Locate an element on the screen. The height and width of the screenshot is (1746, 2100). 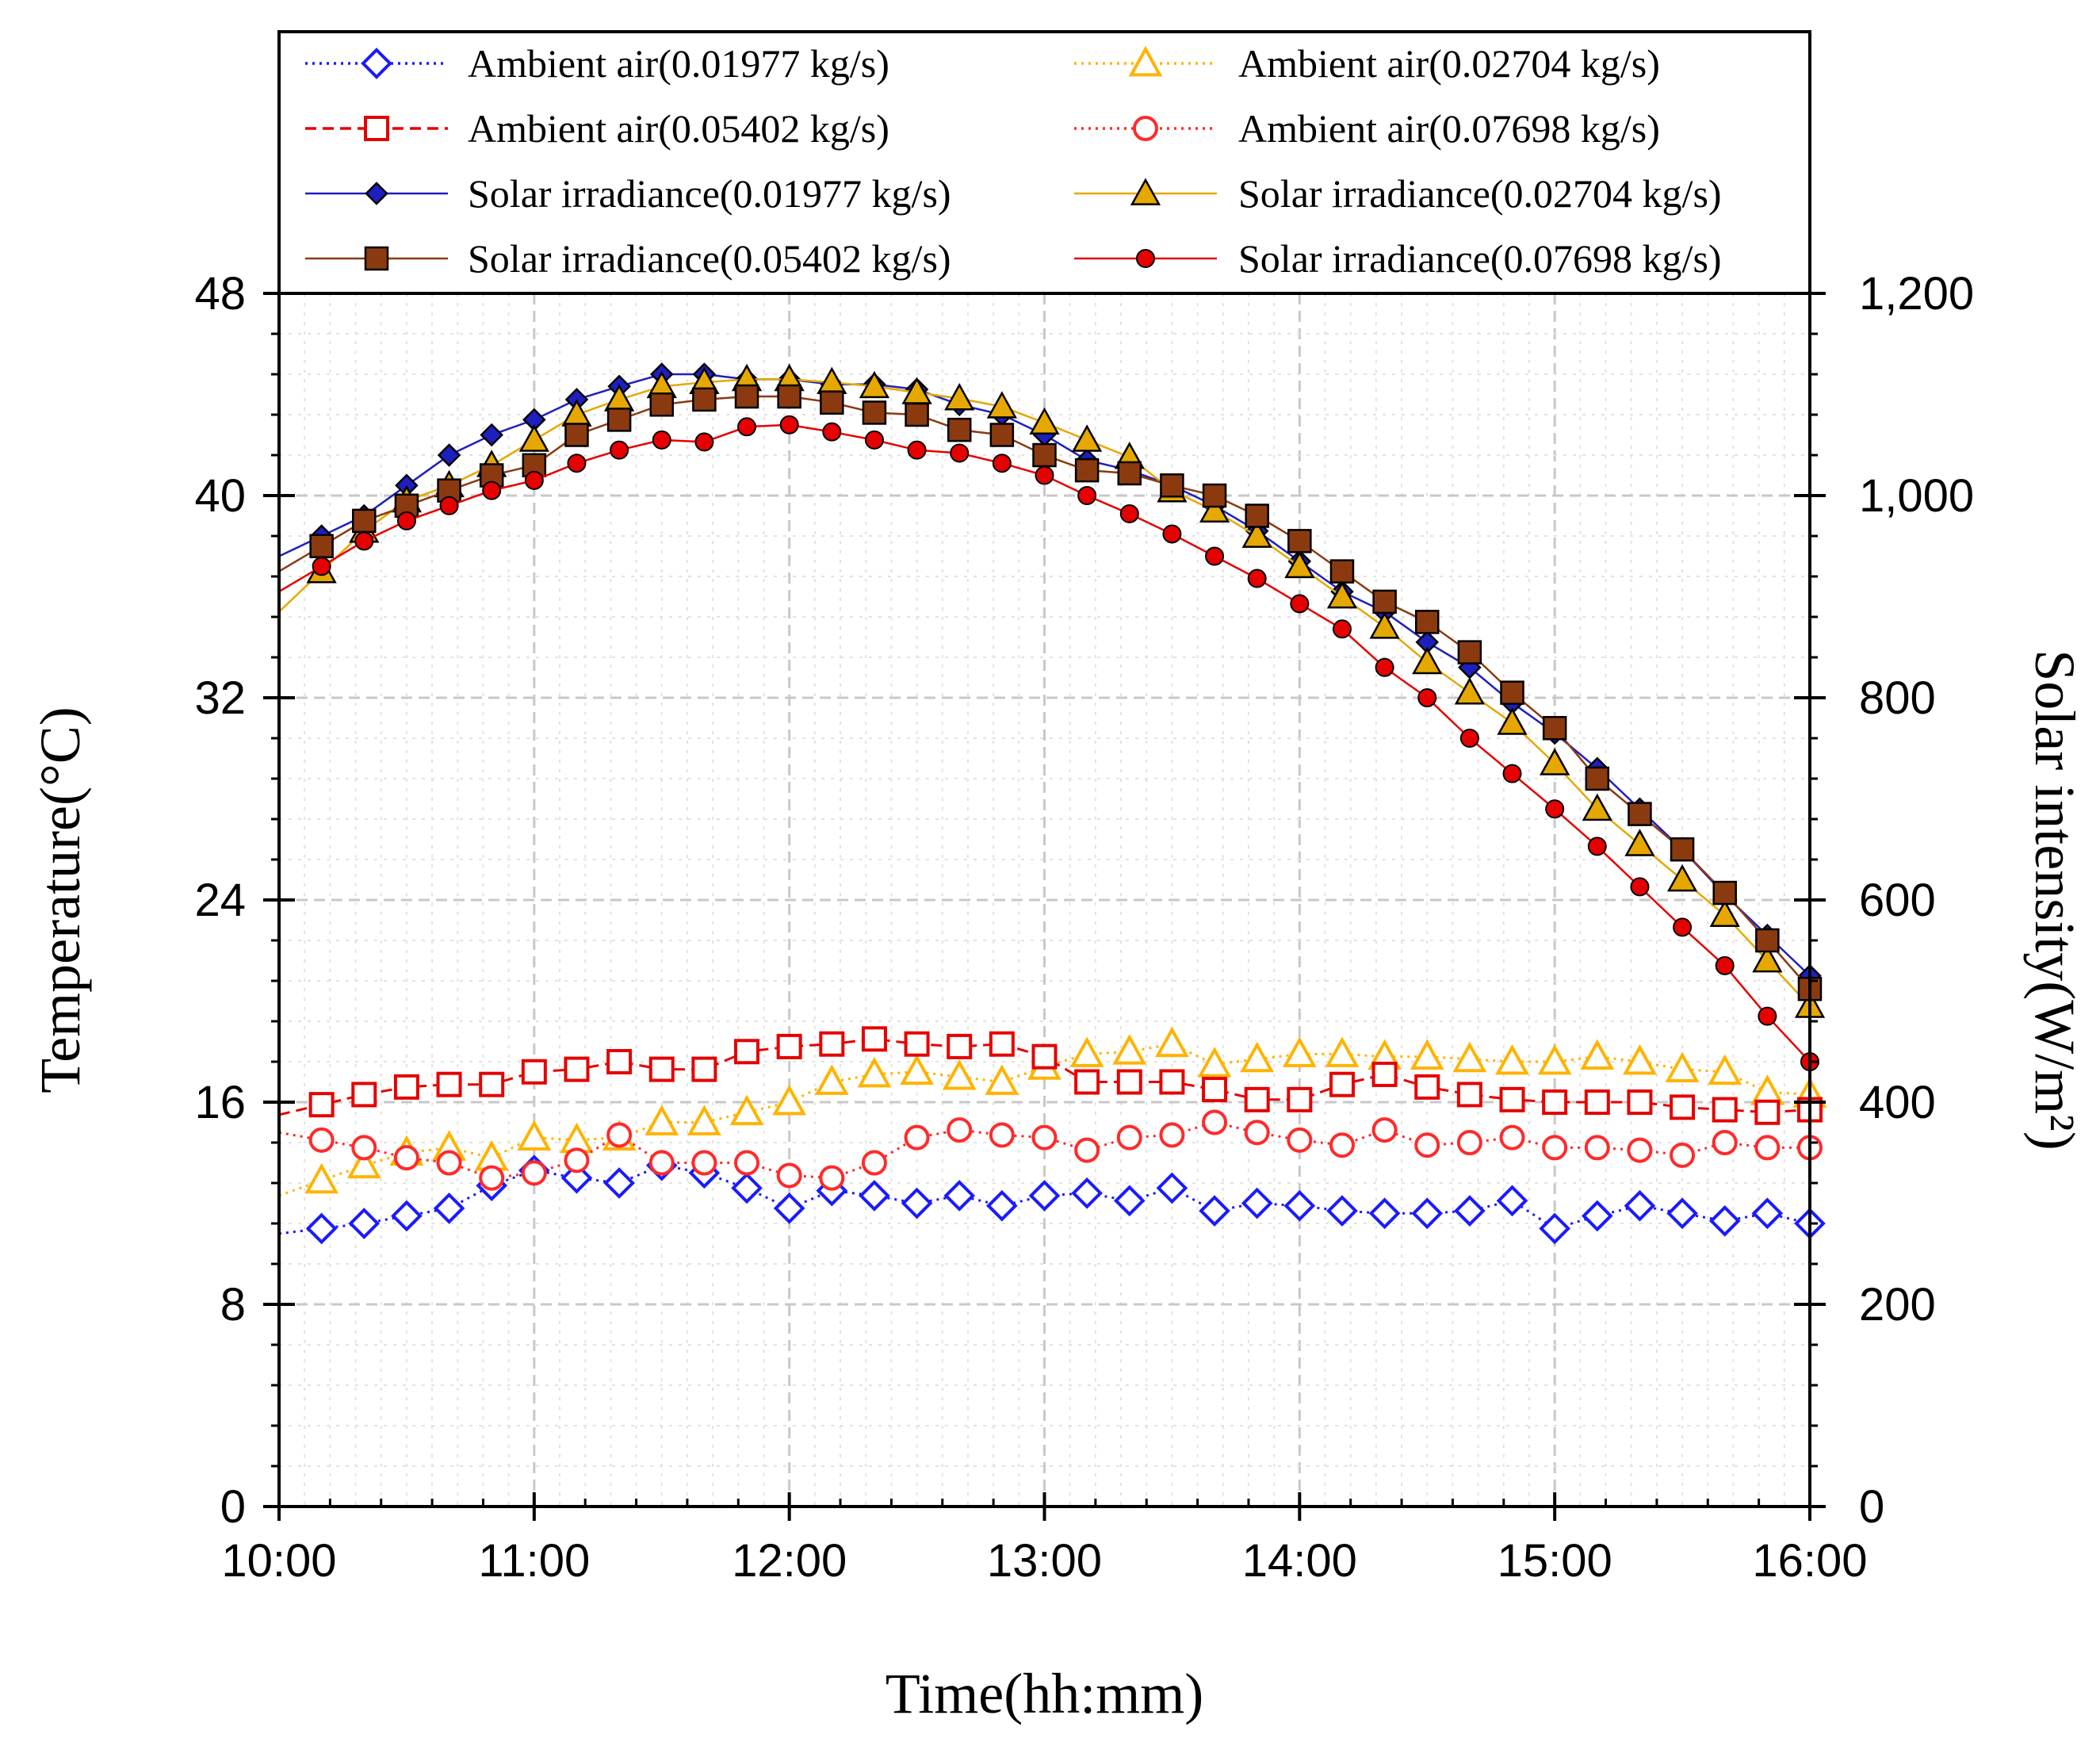
right-y-tick-label: 200 is located at coordinates (1897, 1305).